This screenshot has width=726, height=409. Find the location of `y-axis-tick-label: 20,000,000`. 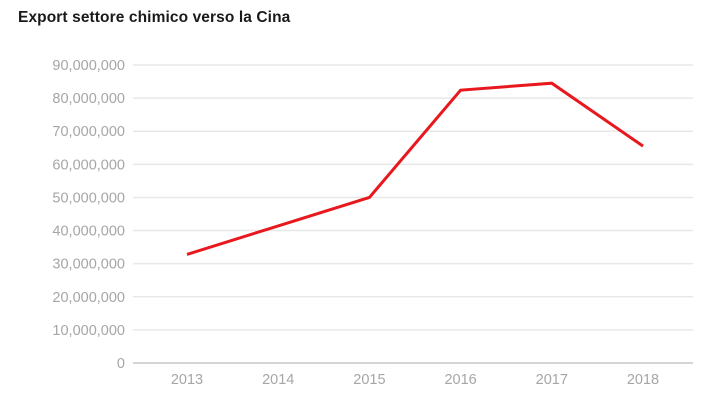

y-axis-tick-label: 20,000,000 is located at coordinates (88, 298).